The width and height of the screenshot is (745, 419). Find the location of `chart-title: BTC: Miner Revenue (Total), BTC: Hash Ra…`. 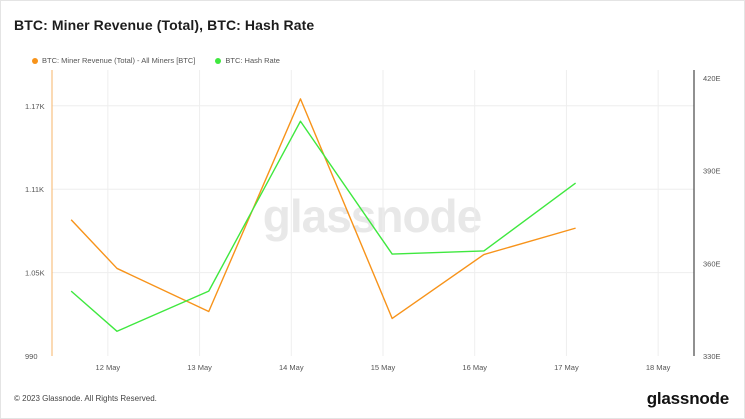

chart-title: BTC: Miner Revenue (Total), BTC: Hash Ra… is located at coordinates (164, 25).